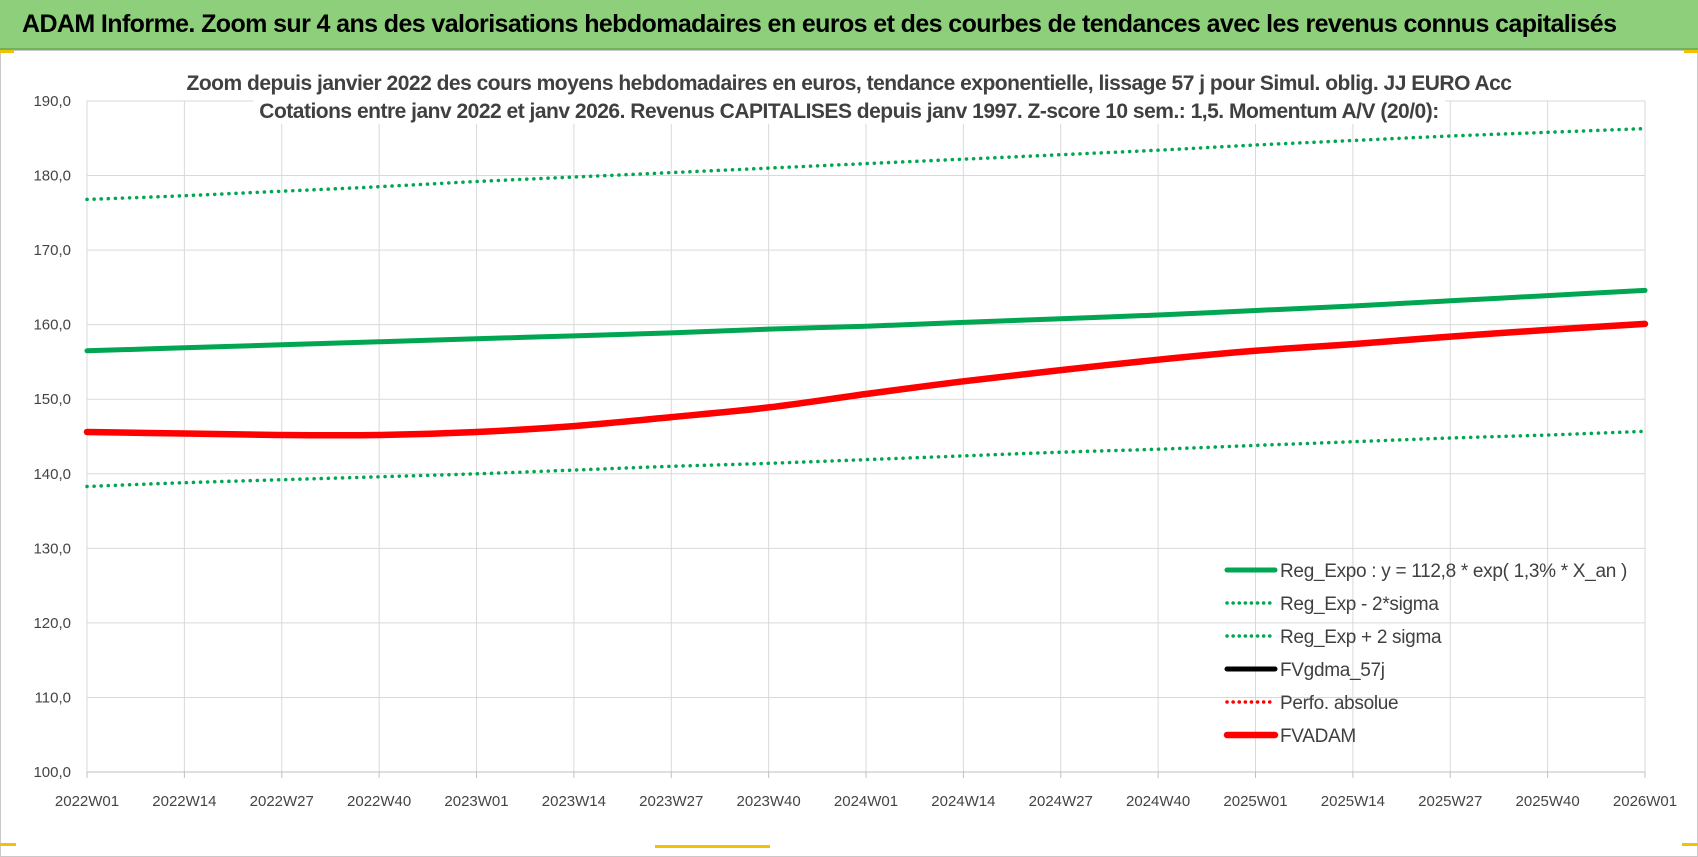  Describe the element at coordinates (1158, 801) in the screenshot. I see `x-tick-label: 2024W40` at that location.